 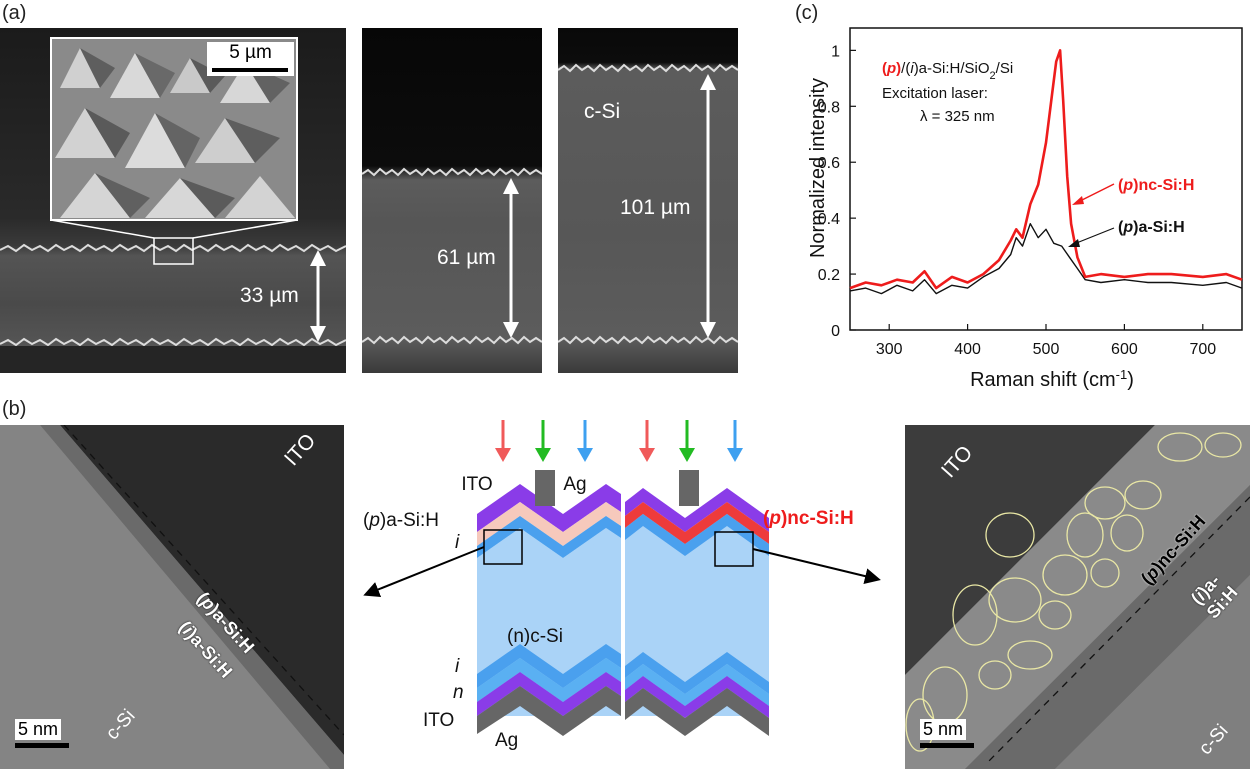 I want to click on thickness-101-label: 101 µm, so click(x=655, y=207).